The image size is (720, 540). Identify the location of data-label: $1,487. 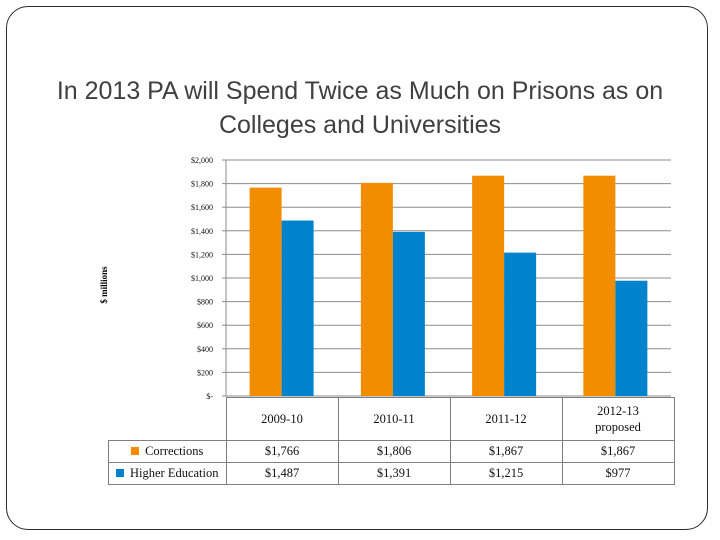
(282, 473).